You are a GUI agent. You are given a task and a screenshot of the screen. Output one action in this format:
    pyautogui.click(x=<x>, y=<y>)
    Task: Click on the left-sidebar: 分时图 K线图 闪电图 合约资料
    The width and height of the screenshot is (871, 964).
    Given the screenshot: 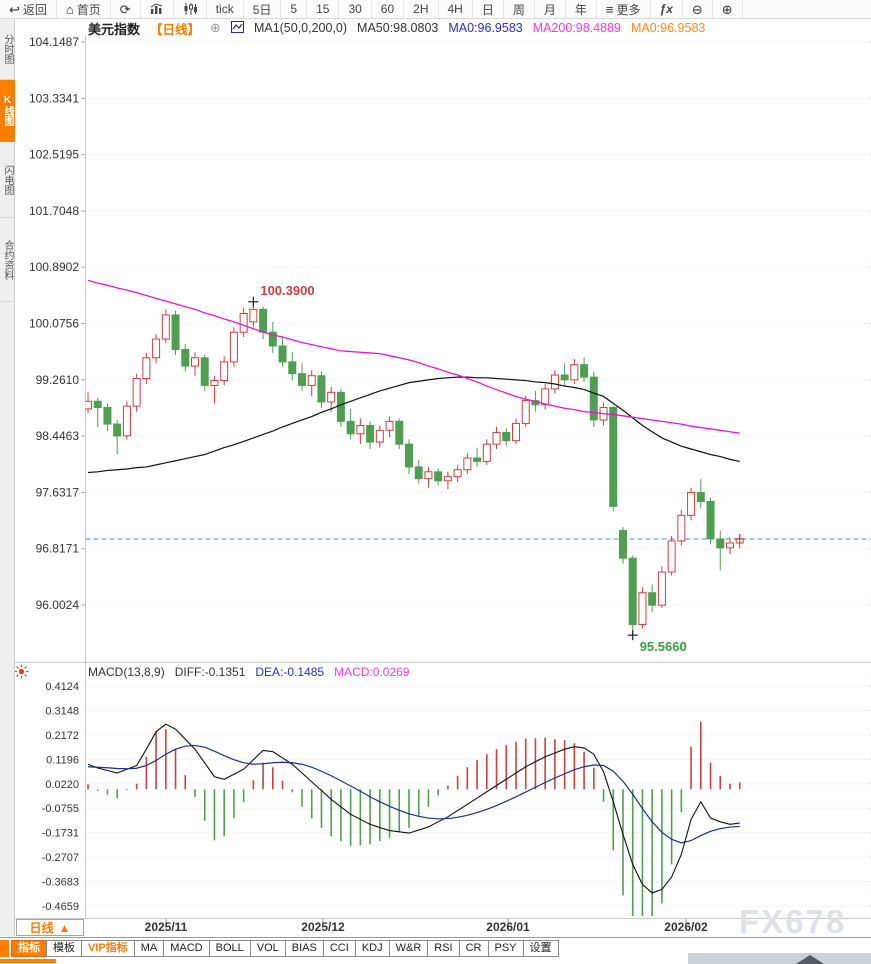 What is the action you would take?
    pyautogui.click(x=7, y=477)
    